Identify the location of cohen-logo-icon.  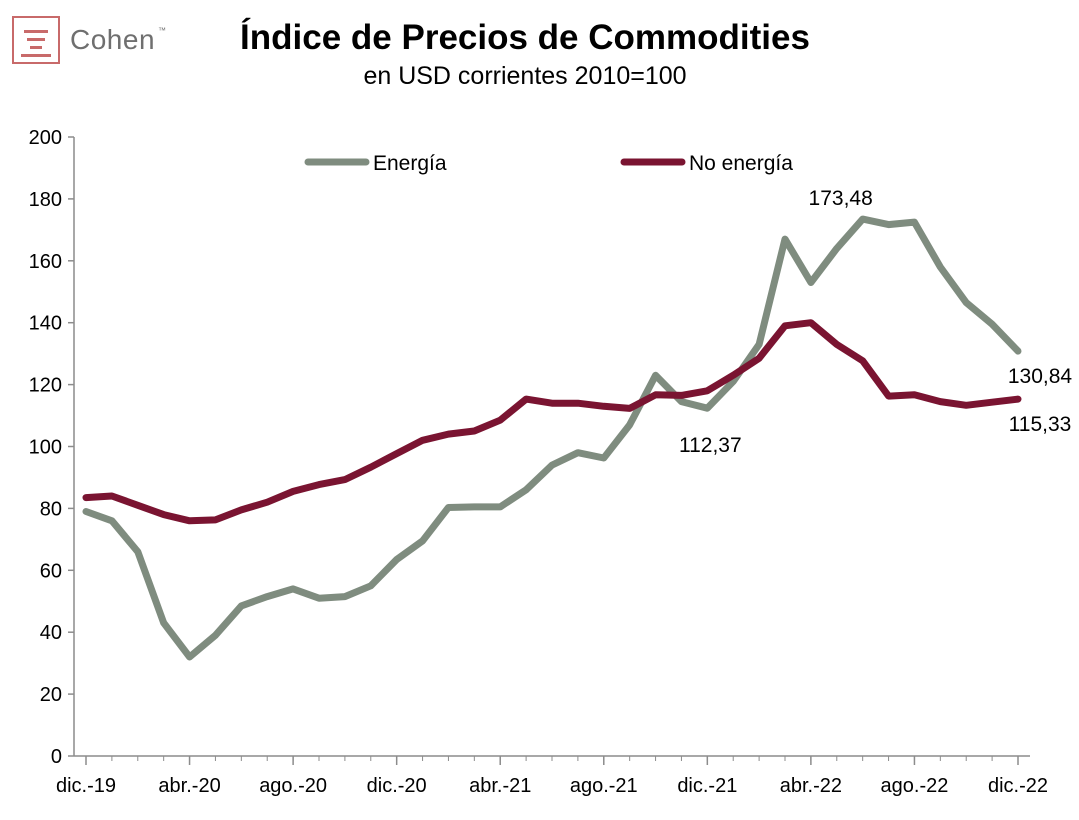
(36, 40).